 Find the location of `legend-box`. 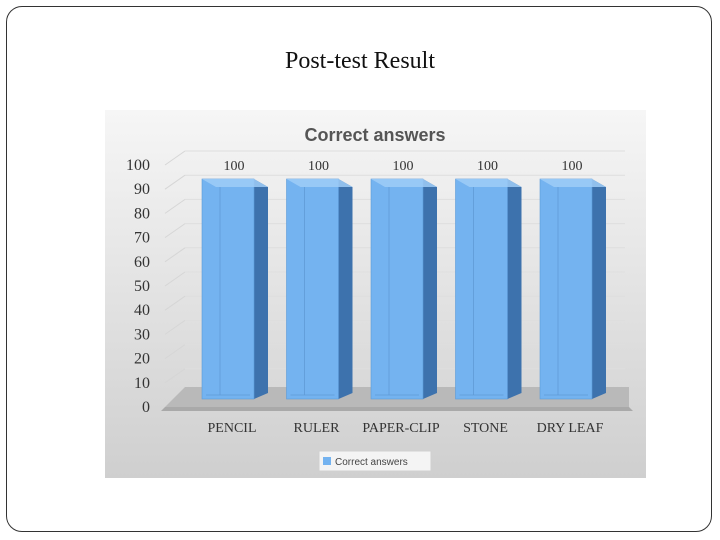

legend-box is located at coordinates (375, 461).